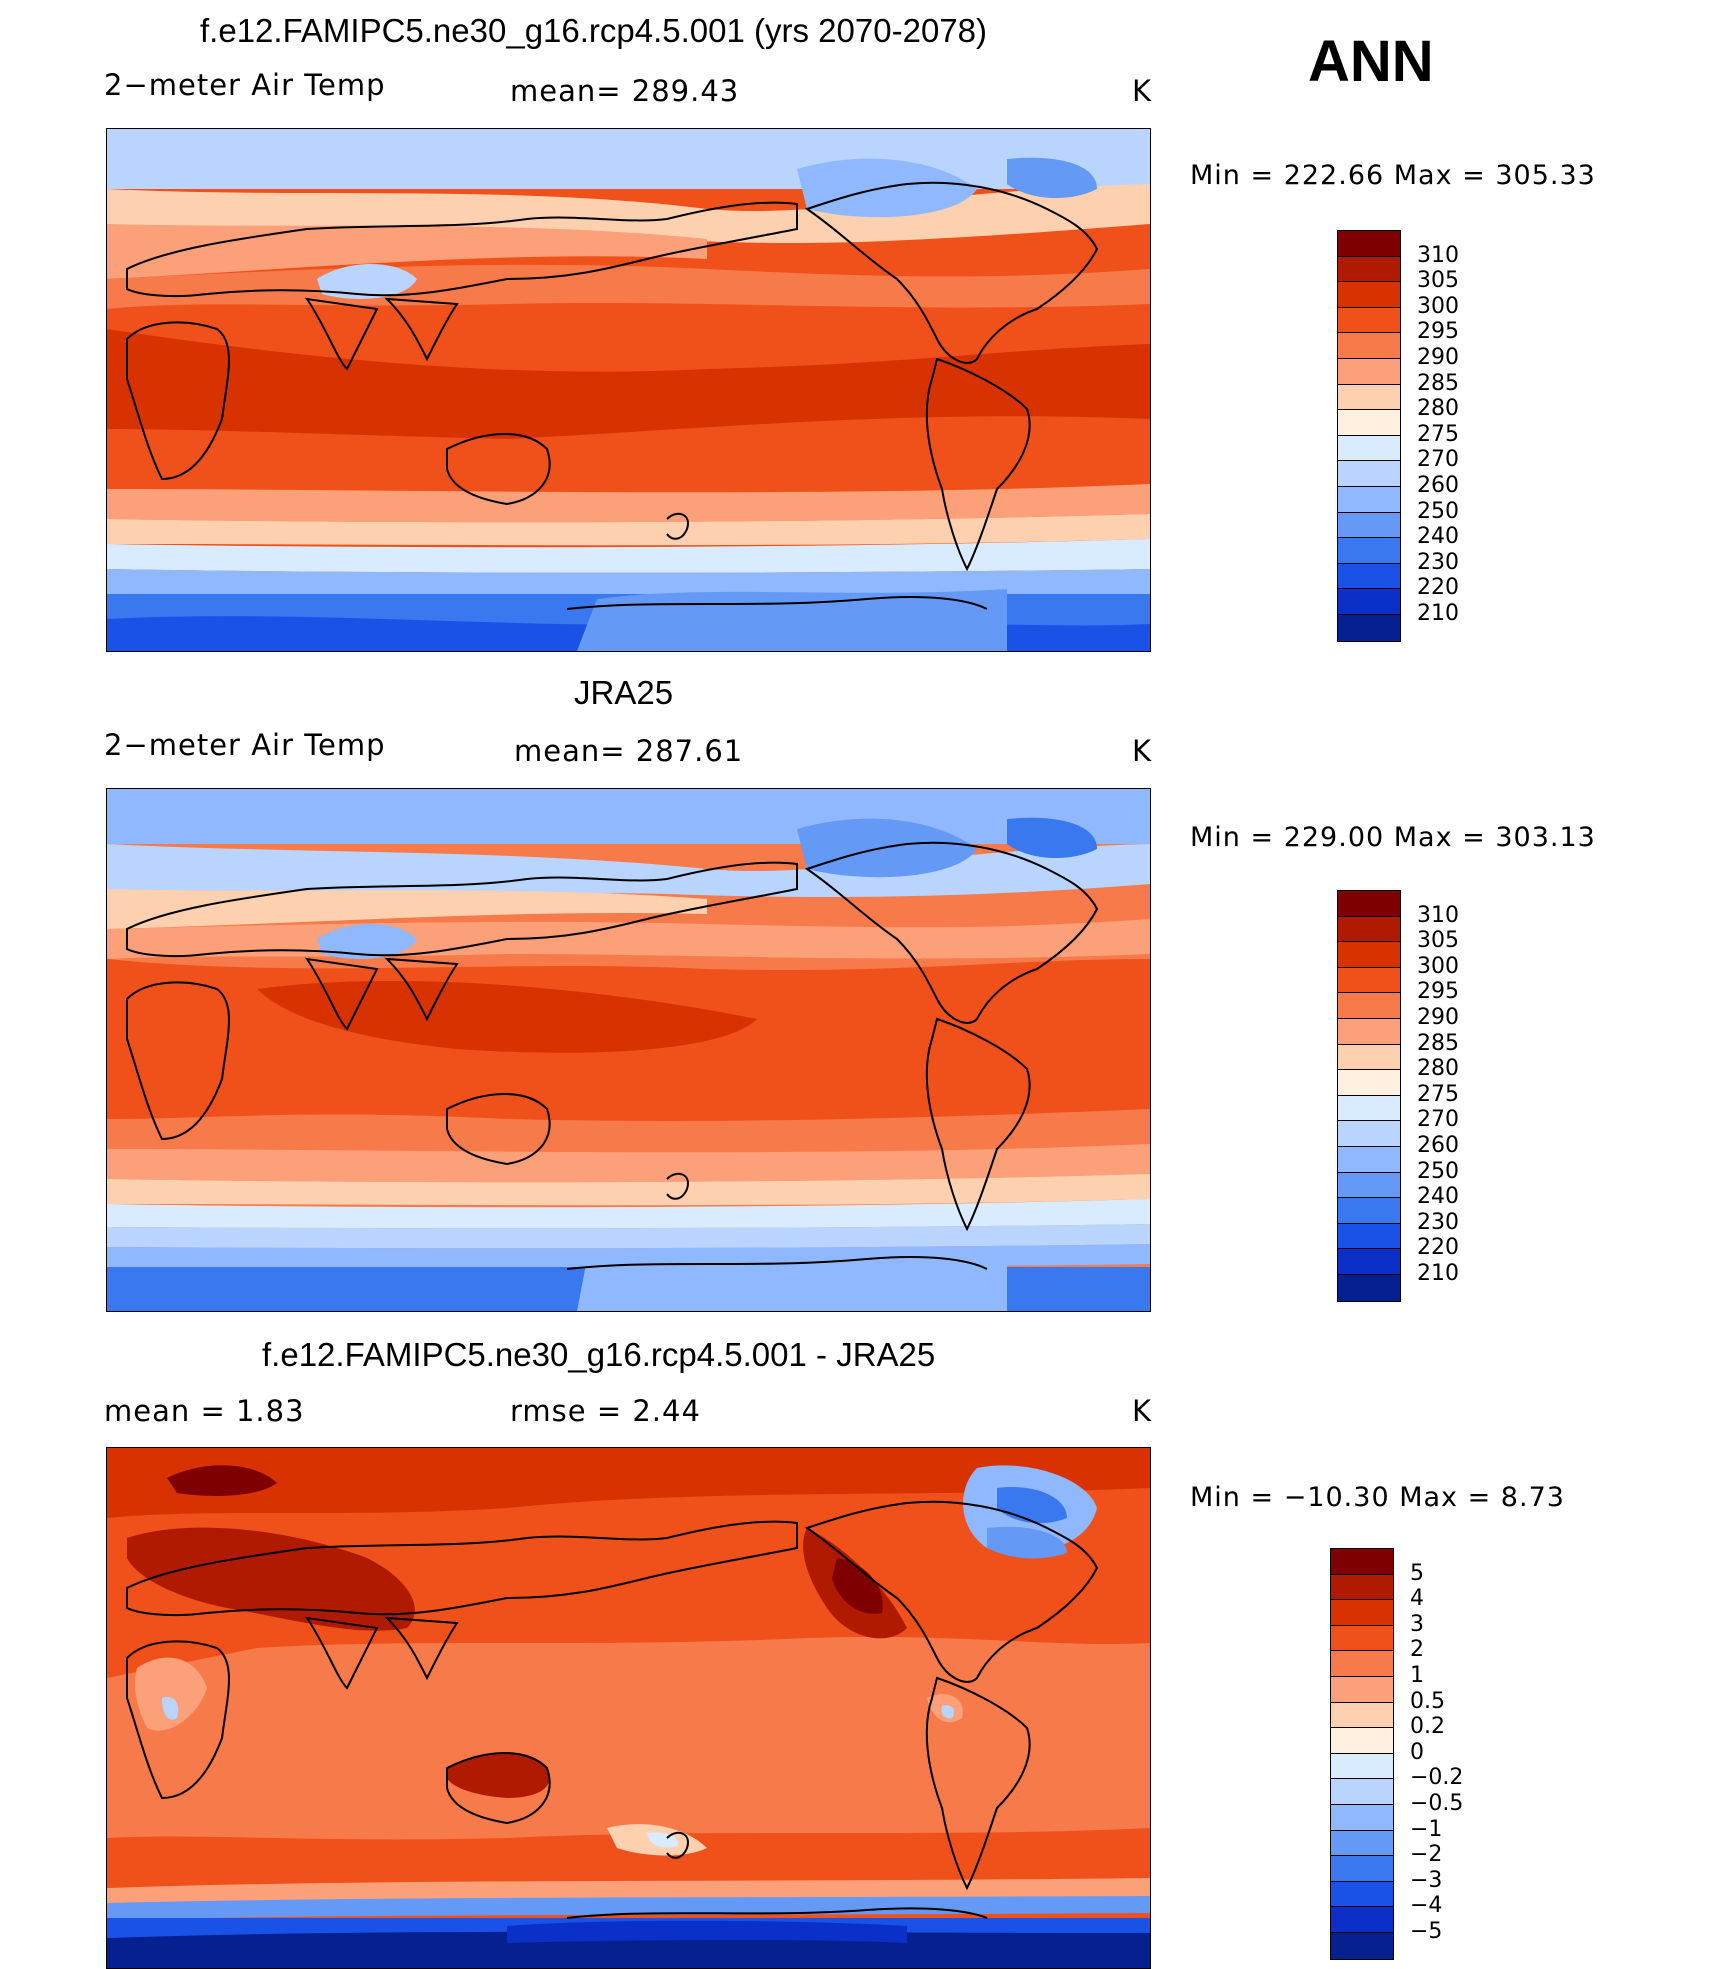 This screenshot has height=1969, width=1710. What do you see at coordinates (1417, 1752) in the screenshot?
I see `panel3-colorbar-label: 0` at bounding box center [1417, 1752].